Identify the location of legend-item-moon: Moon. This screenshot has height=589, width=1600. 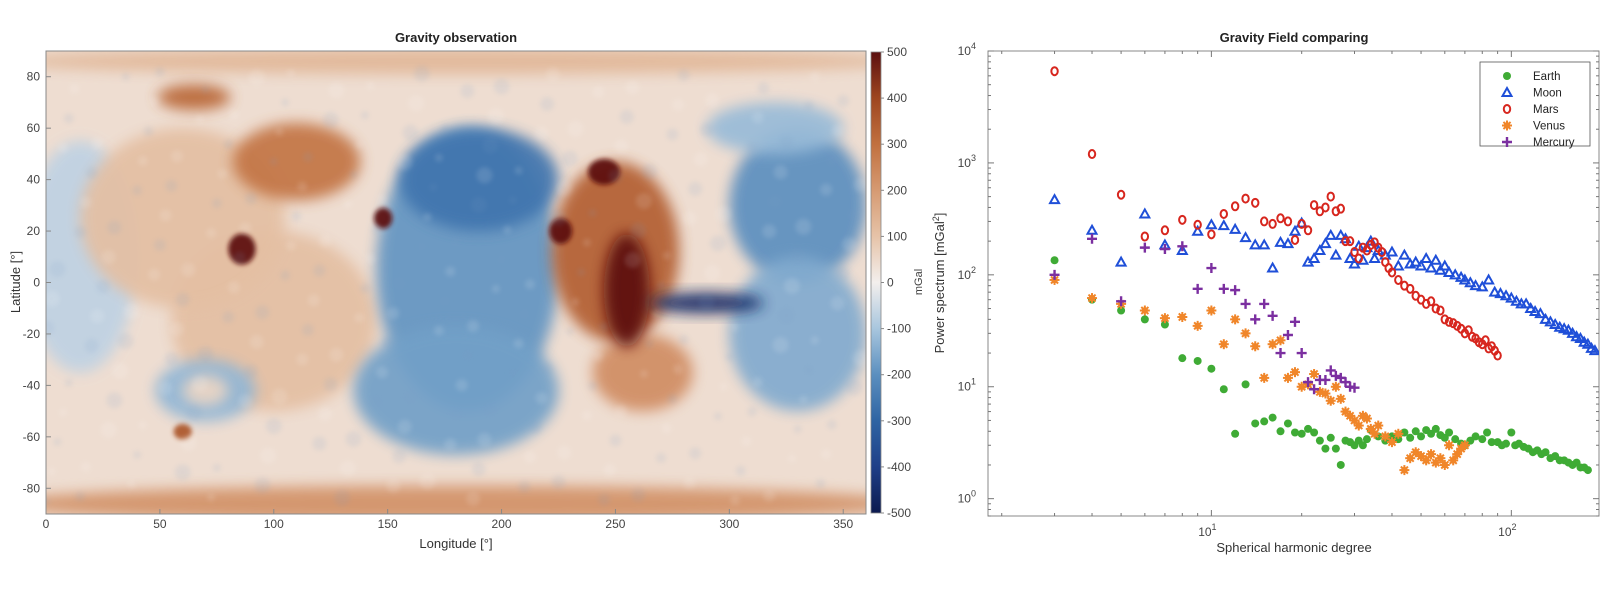
(1531, 92).